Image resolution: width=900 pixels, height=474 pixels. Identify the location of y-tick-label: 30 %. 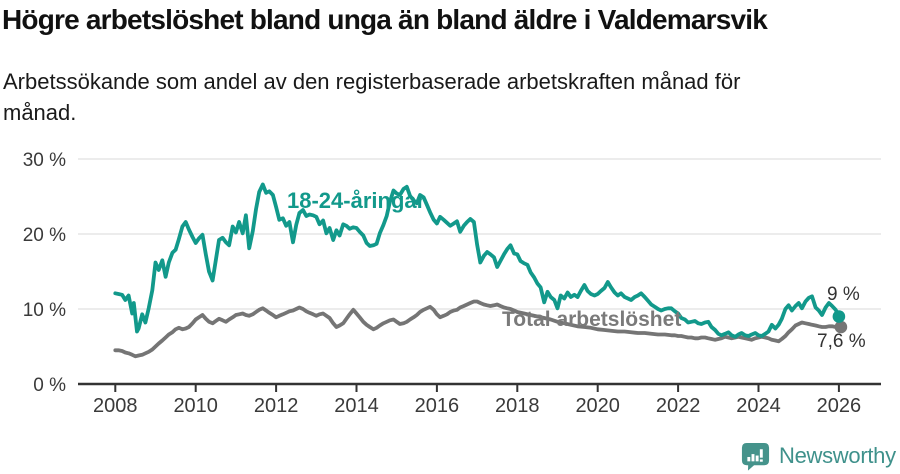
(44, 160).